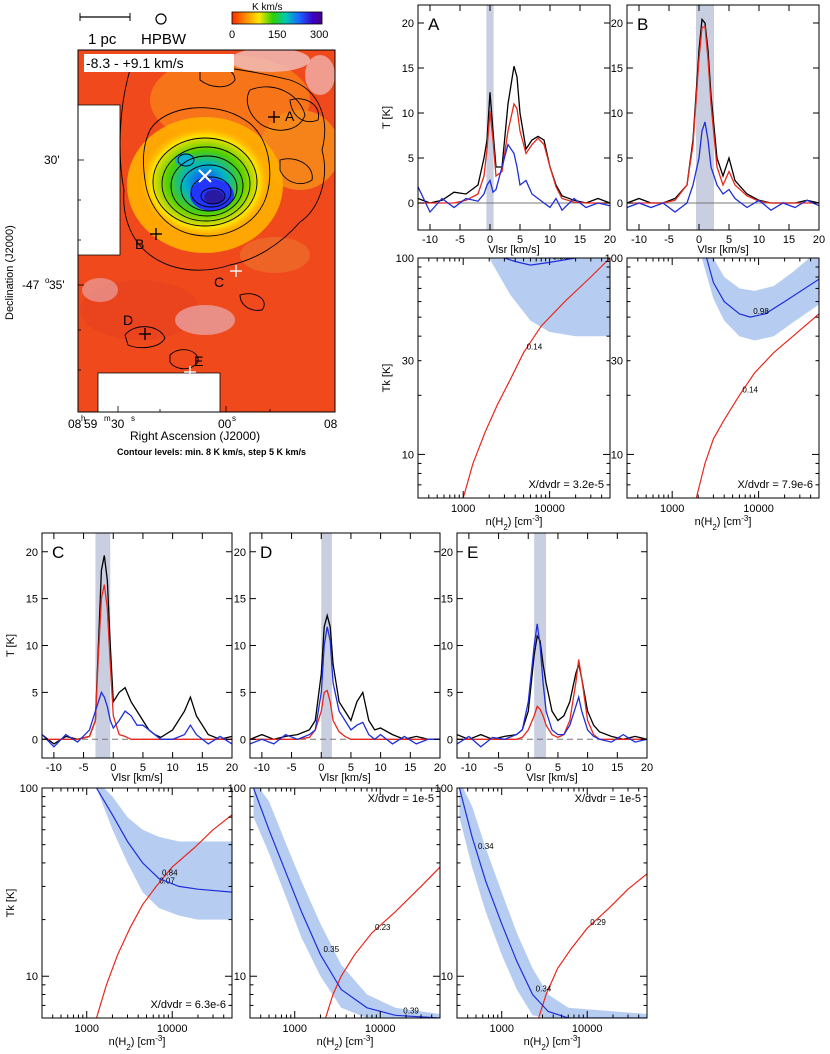  What do you see at coordinates (47, 280) in the screenshot?
I see `map-ytick-sup: o` at bounding box center [47, 280].